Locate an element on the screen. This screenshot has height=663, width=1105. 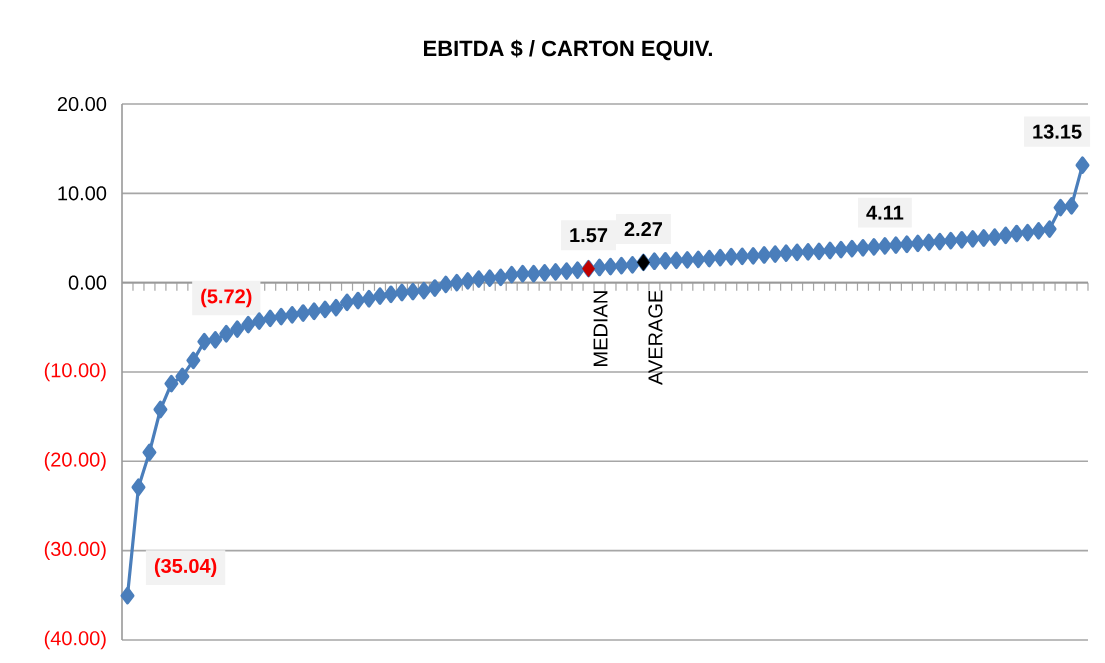
y-tick-label: (30.00) is located at coordinates (75, 550).